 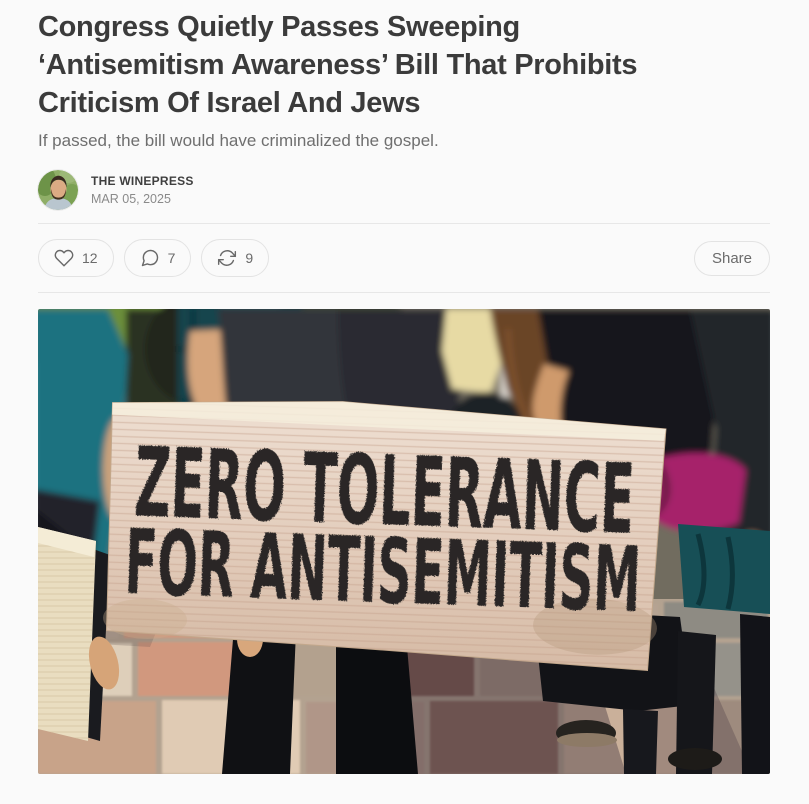 I want to click on sign-text-line1: ZERO TOLERANCE, so click(x=385, y=491).